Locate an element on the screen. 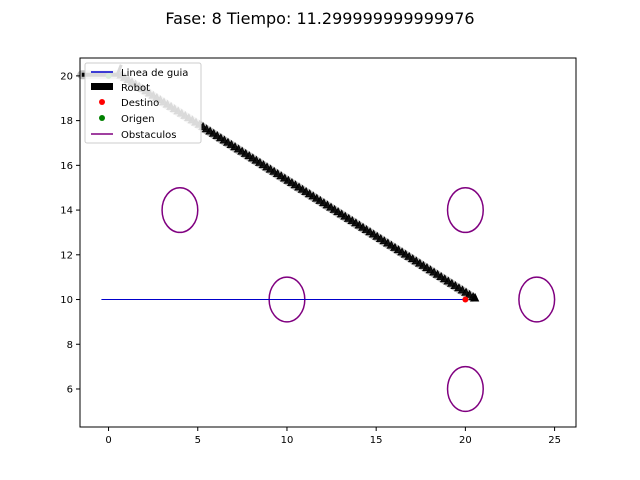 The height and width of the screenshot is (480, 640). y-tick-label-20: 20 is located at coordinates (66, 76).